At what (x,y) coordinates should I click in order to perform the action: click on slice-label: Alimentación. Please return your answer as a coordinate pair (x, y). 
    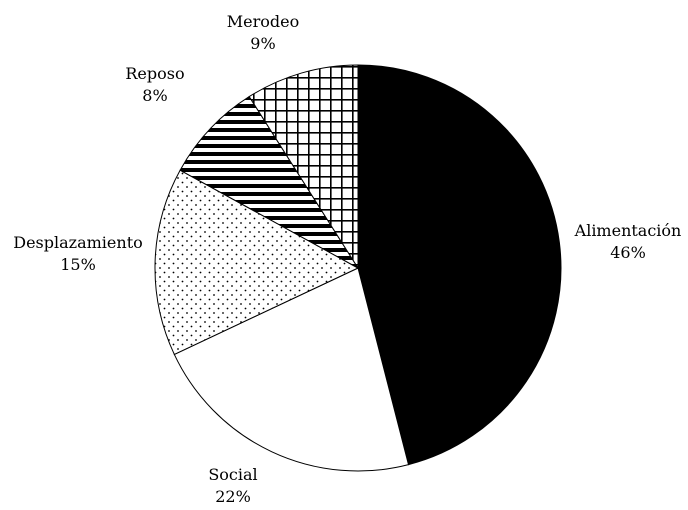
    Looking at the image, I should click on (628, 230).